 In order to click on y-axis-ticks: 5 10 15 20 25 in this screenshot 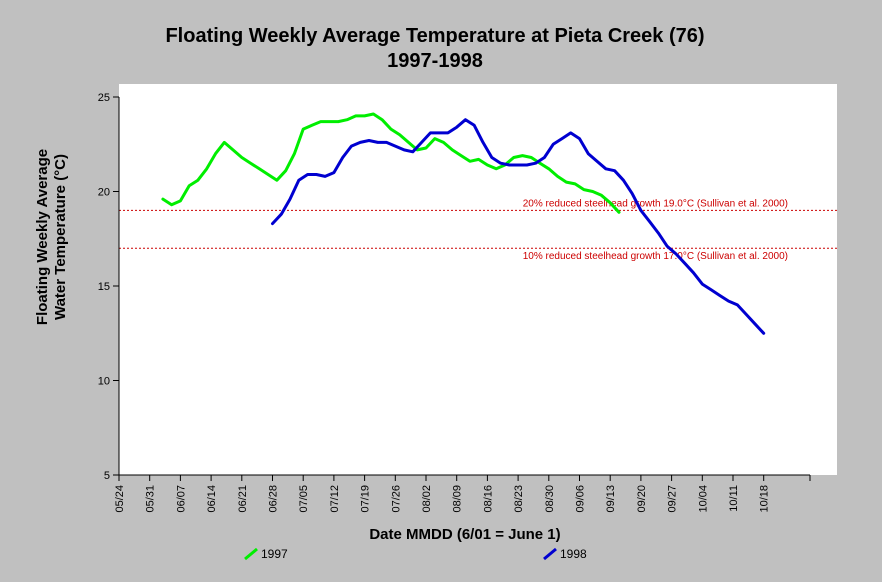, I will do `click(108, 287)`.